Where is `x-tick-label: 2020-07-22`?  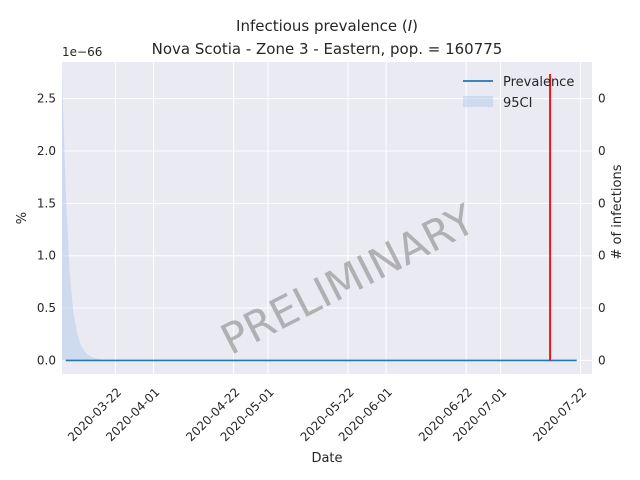
x-tick-label: 2020-07-22 is located at coordinates (559, 414).